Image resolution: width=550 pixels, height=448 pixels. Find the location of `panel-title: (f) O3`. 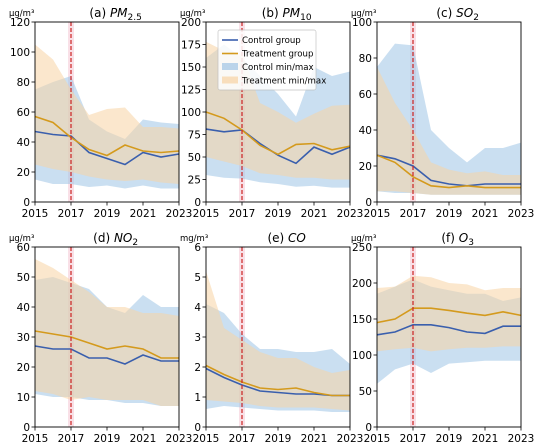

panel-title: (f) O3 is located at coordinates (457, 239).